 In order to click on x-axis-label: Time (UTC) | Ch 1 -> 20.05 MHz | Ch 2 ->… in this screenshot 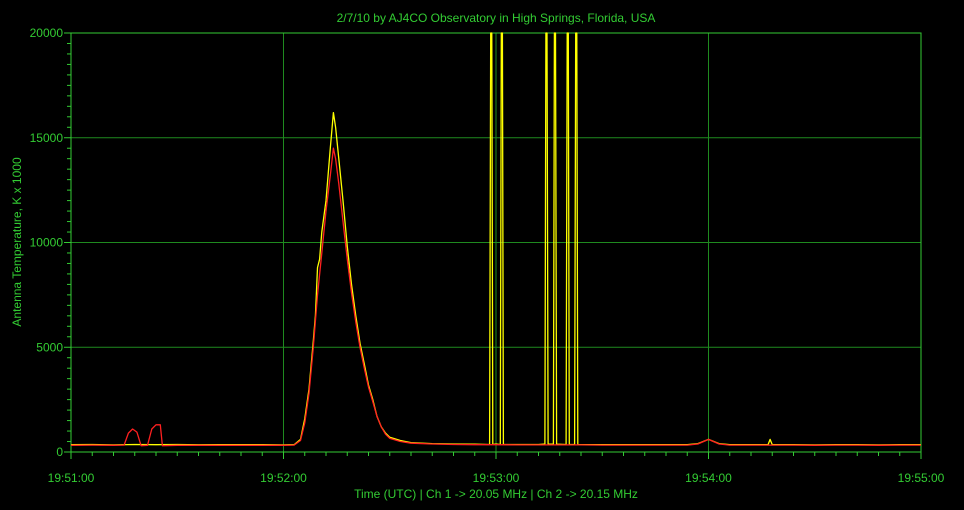, I will do `click(496, 494)`.